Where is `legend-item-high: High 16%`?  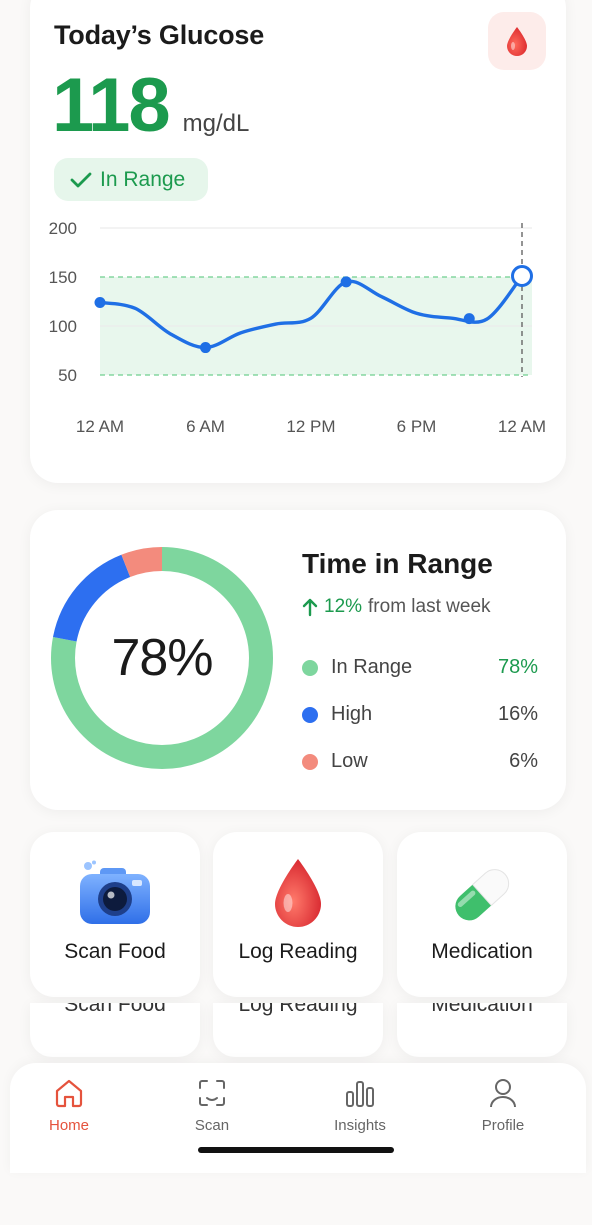
legend-item-high: High 16% is located at coordinates (420, 714).